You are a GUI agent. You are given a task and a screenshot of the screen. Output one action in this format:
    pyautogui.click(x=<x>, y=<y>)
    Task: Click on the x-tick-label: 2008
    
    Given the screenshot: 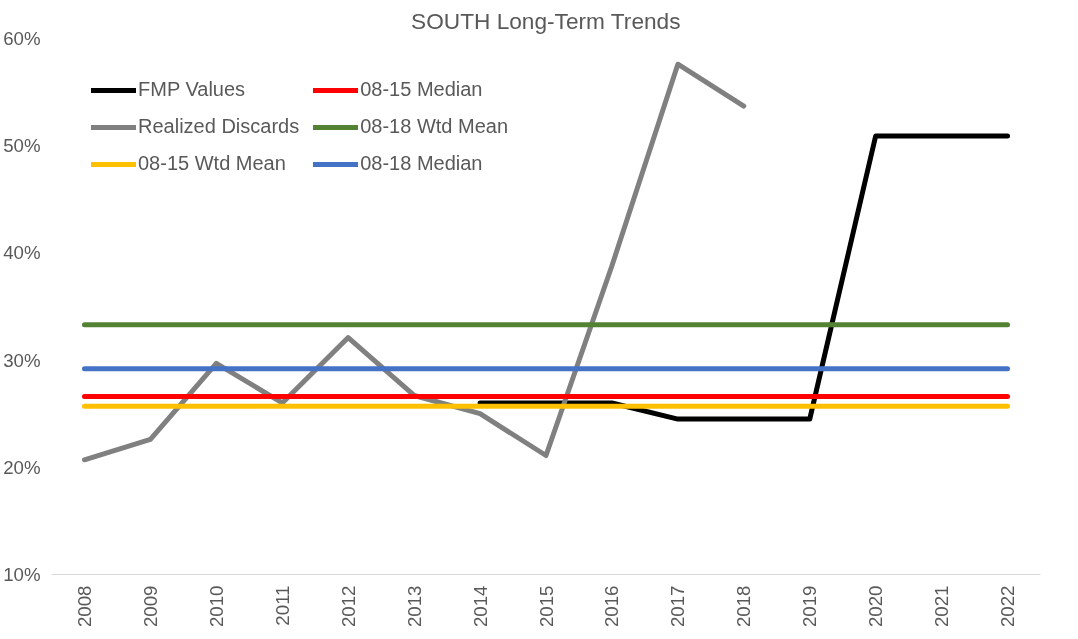 What is the action you would take?
    pyautogui.click(x=84, y=606)
    